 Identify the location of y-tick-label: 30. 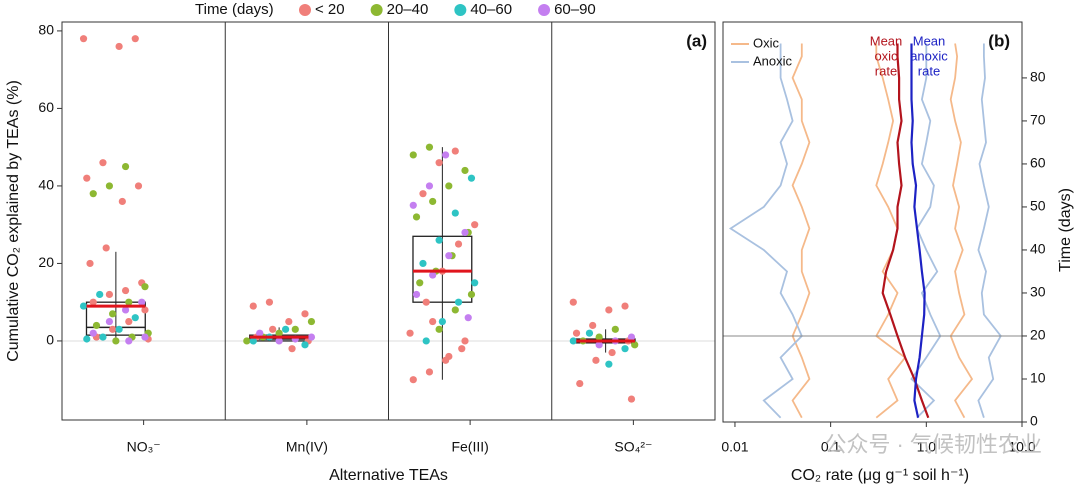
(1038, 292).